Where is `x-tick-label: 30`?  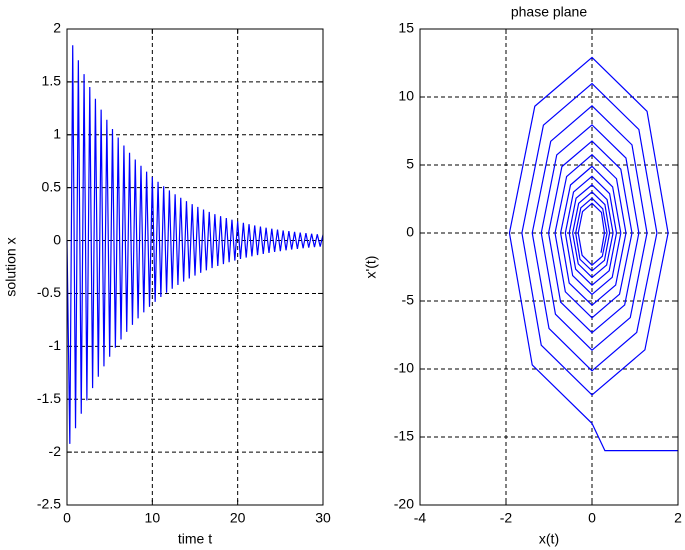 x-tick-label: 30 is located at coordinates (323, 518).